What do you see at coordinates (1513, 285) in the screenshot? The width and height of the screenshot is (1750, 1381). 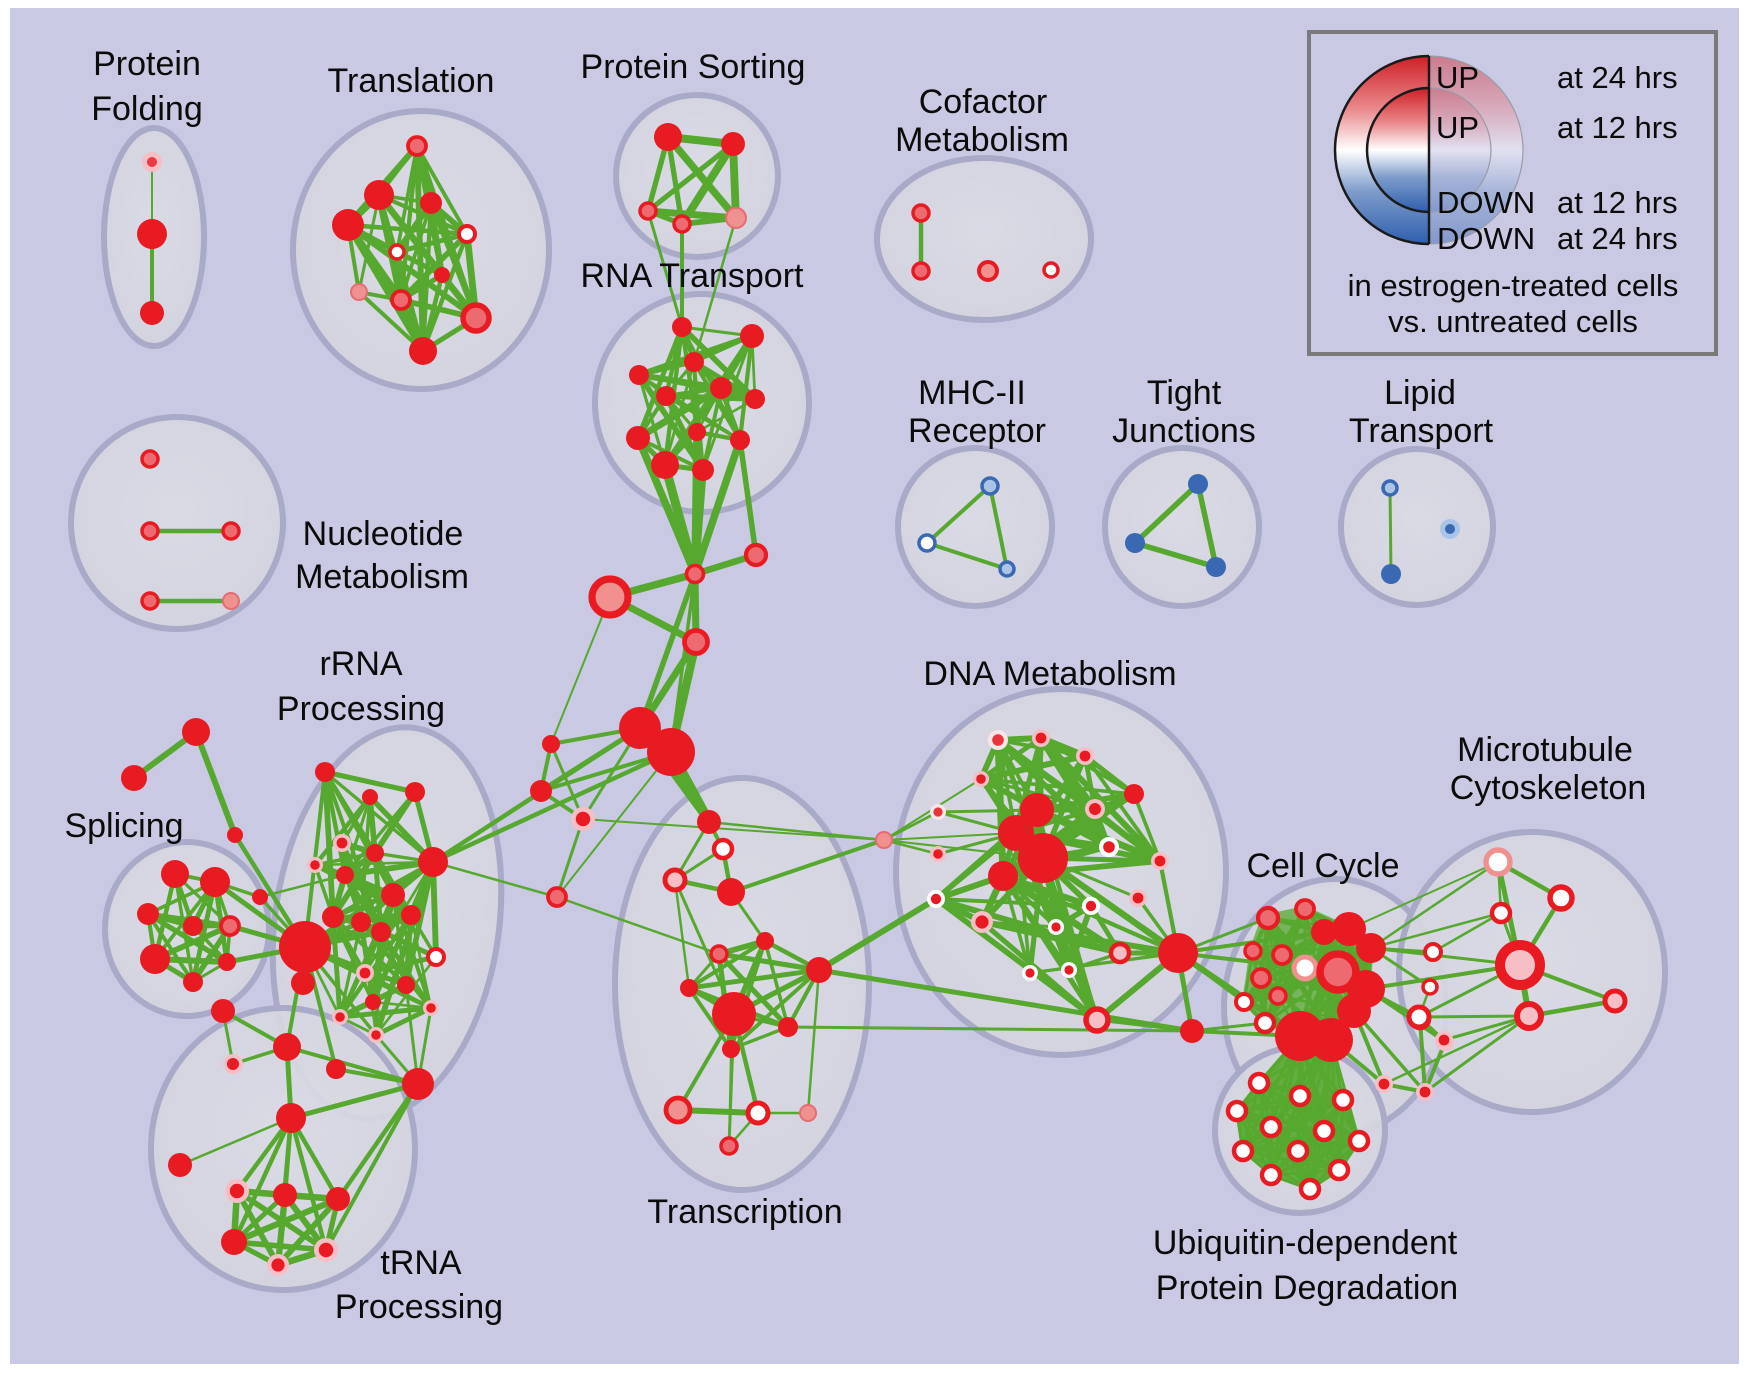 I see `svg-text: in estrogen-treated cells` at bounding box center [1513, 285].